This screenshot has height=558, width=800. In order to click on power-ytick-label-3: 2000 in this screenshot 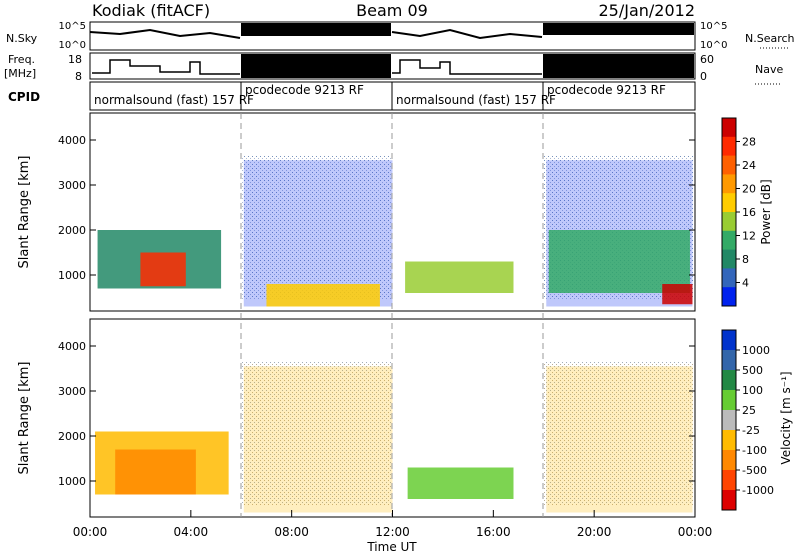, I will do `click(72, 230)`.